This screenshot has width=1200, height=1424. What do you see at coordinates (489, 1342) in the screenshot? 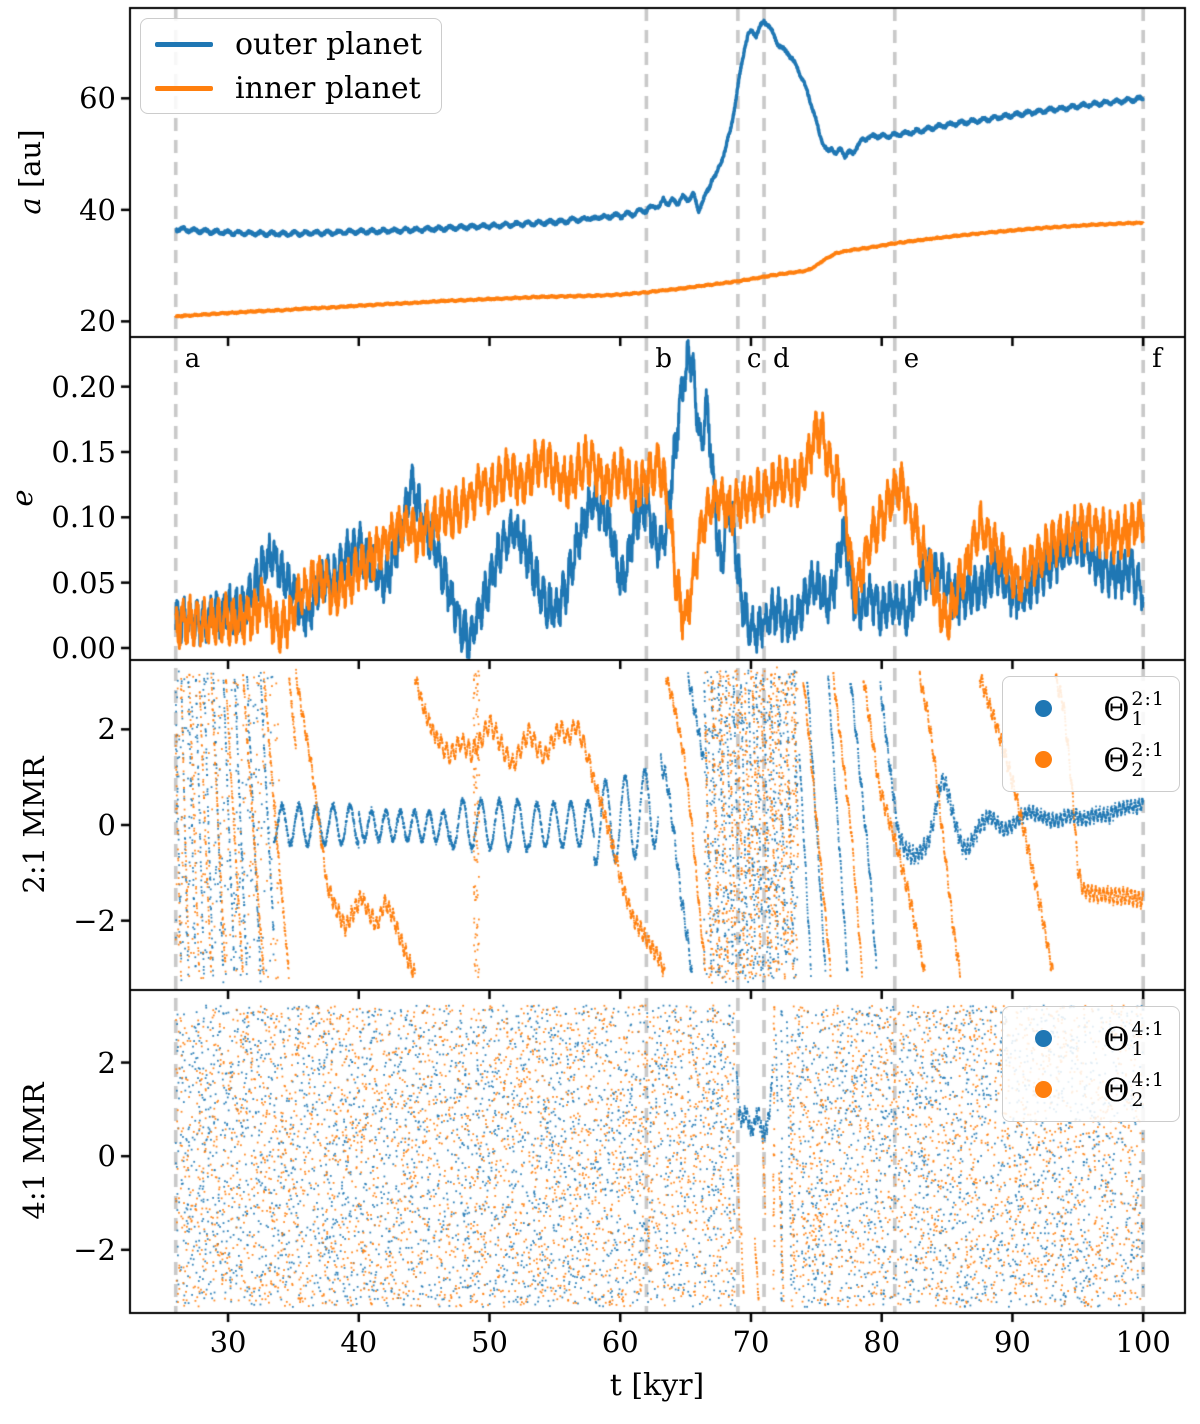
I see `x-tick-label: 50` at bounding box center [489, 1342].